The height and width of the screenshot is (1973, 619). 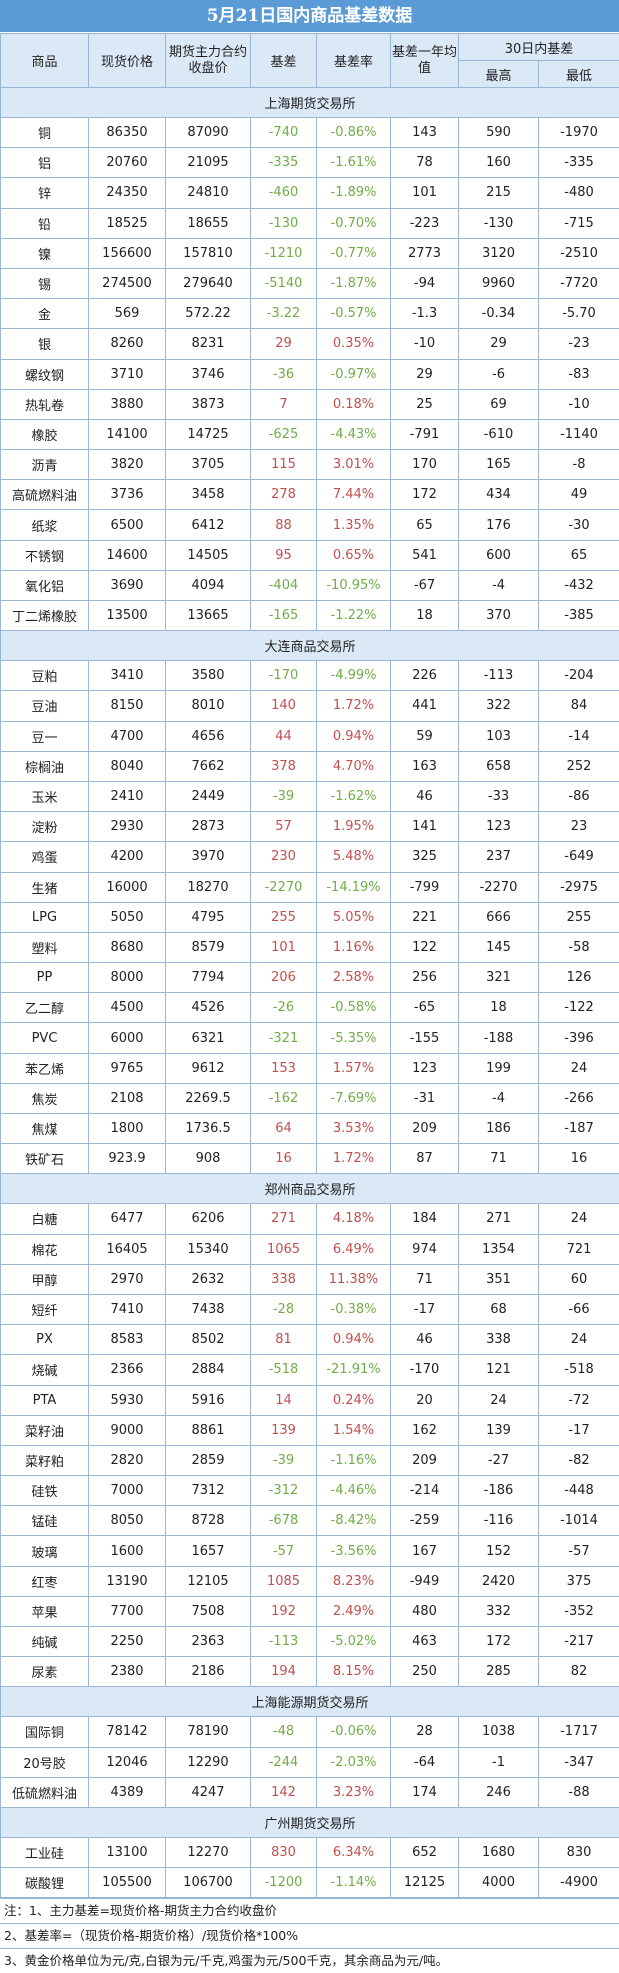 What do you see at coordinates (45, 374) in the screenshot?
I see `cell-product: 螺纹钢` at bounding box center [45, 374].